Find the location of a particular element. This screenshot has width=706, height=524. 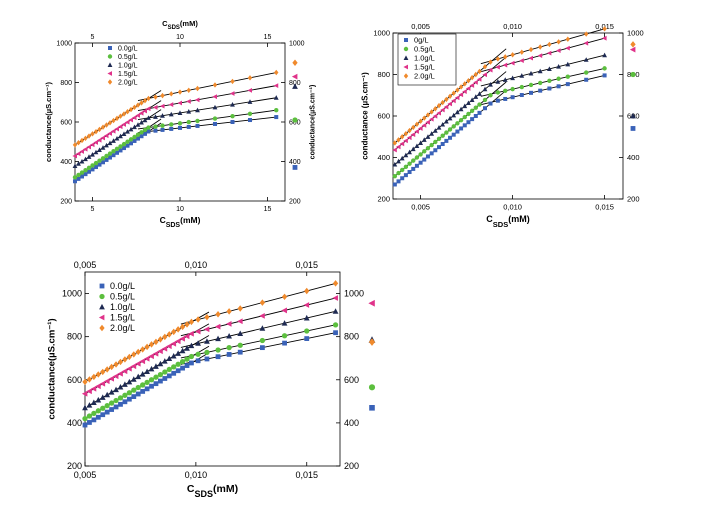

fit-line-pre is located at coordinates (119, 117).